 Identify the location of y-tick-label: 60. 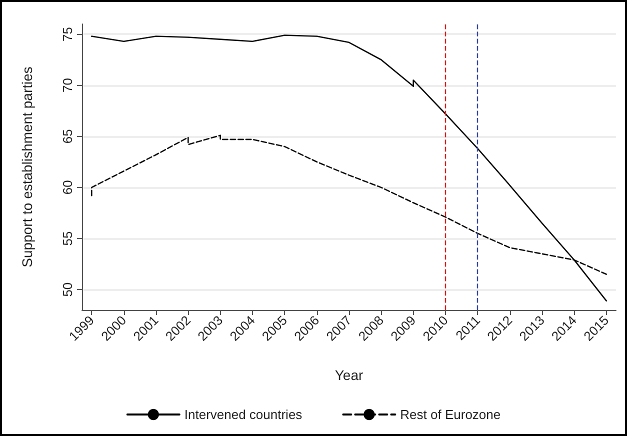
(67, 187).